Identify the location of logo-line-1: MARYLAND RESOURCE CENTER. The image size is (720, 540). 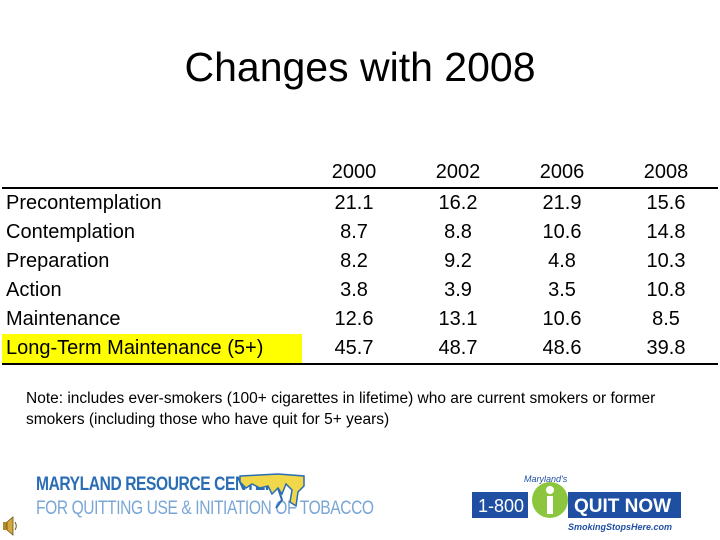
(156, 484).